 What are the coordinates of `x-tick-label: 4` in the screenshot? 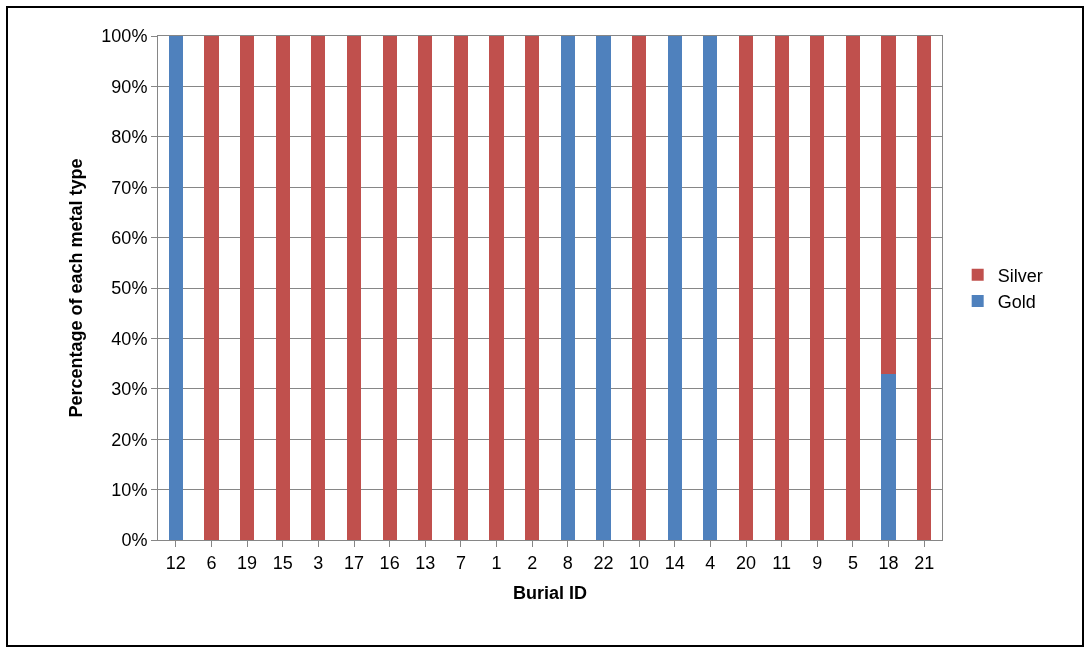 It's located at (710, 562).